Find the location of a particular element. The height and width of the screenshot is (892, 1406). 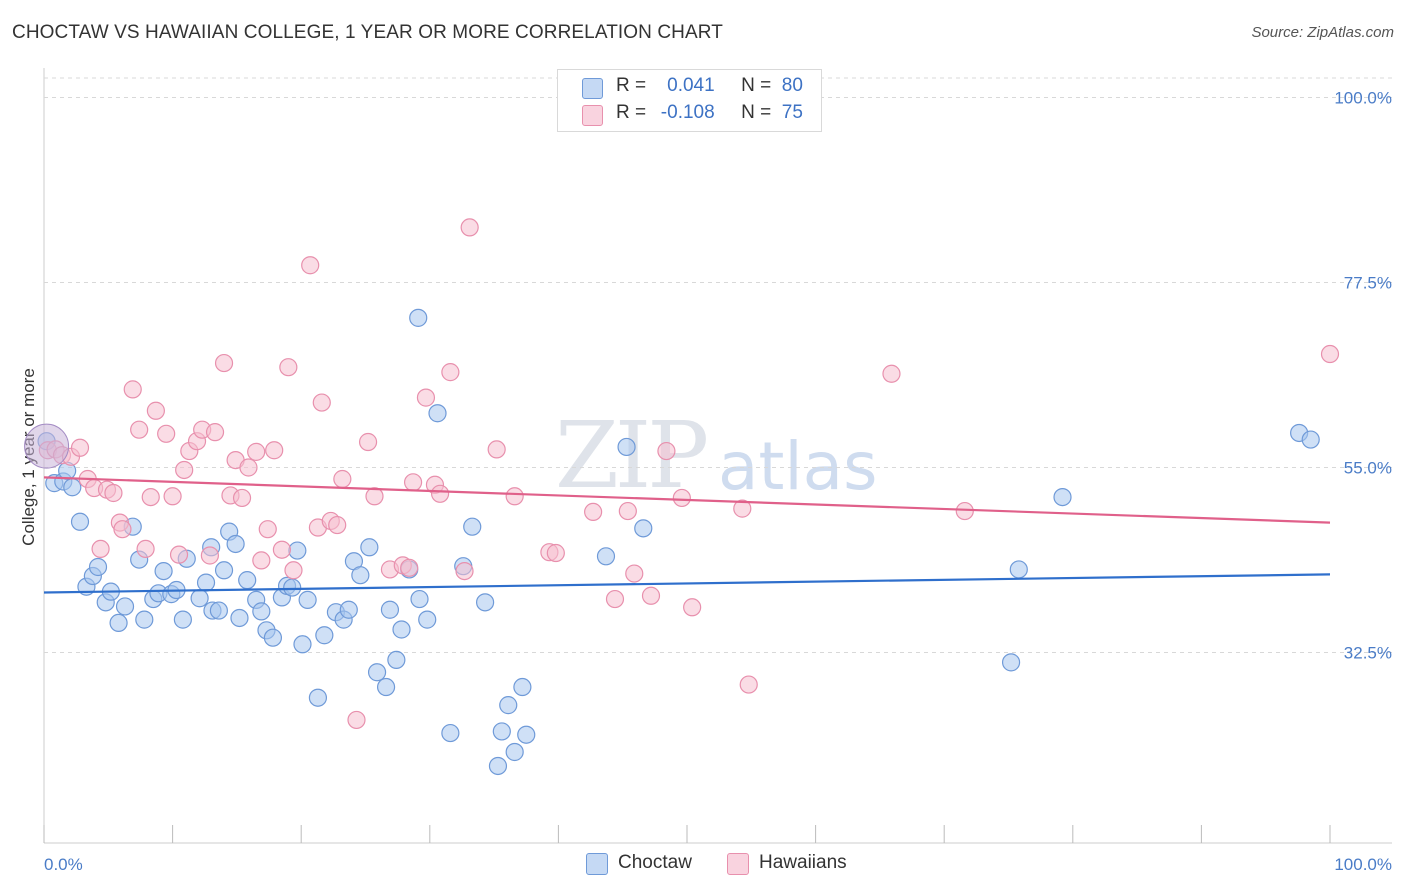

watermark-atlas: atlas is located at coordinates (798, 466).